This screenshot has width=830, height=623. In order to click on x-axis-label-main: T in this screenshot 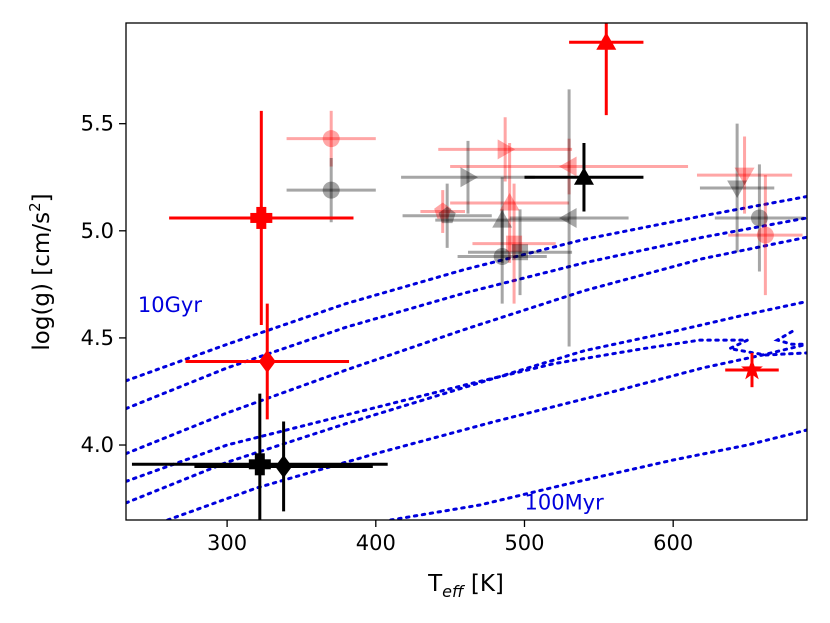, I will do `click(435, 584)`.